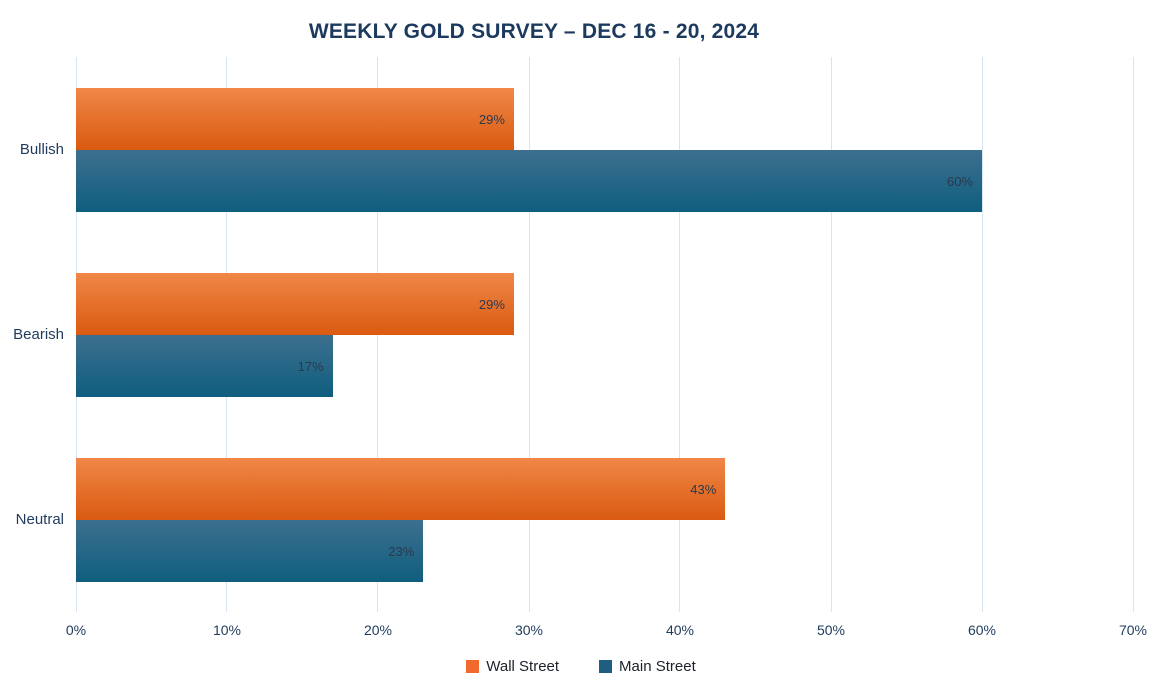 The image size is (1162, 688). What do you see at coordinates (295, 304) in the screenshot?
I see `bar-wall-street-bearish: 29%` at bounding box center [295, 304].